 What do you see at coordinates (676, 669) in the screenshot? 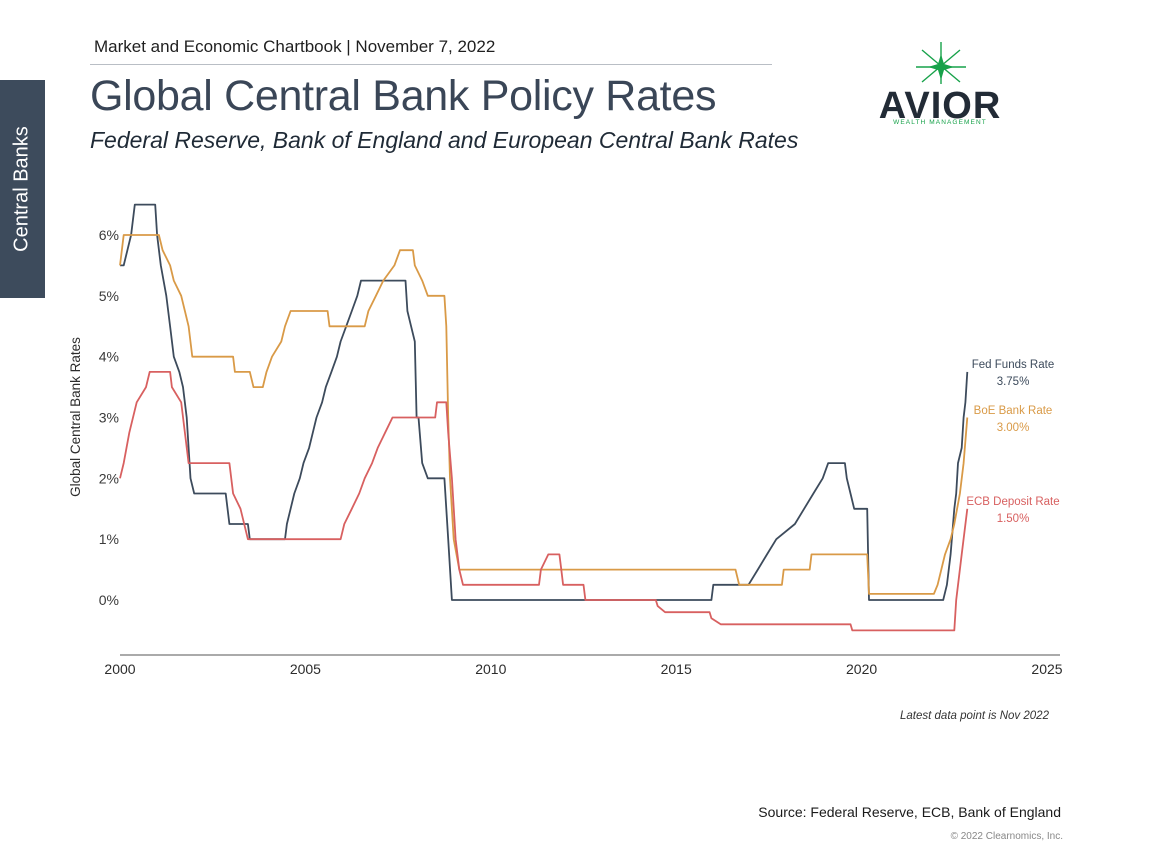
I see `x-tick-label: 2015` at bounding box center [676, 669].